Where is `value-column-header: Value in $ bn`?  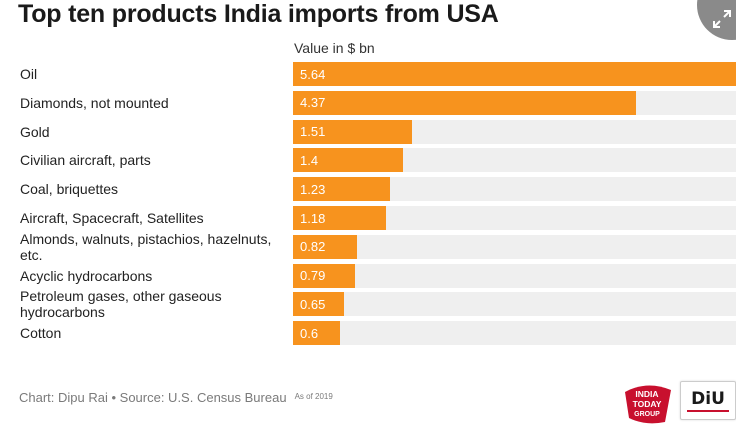 value-column-header: Value in $ bn is located at coordinates (334, 48).